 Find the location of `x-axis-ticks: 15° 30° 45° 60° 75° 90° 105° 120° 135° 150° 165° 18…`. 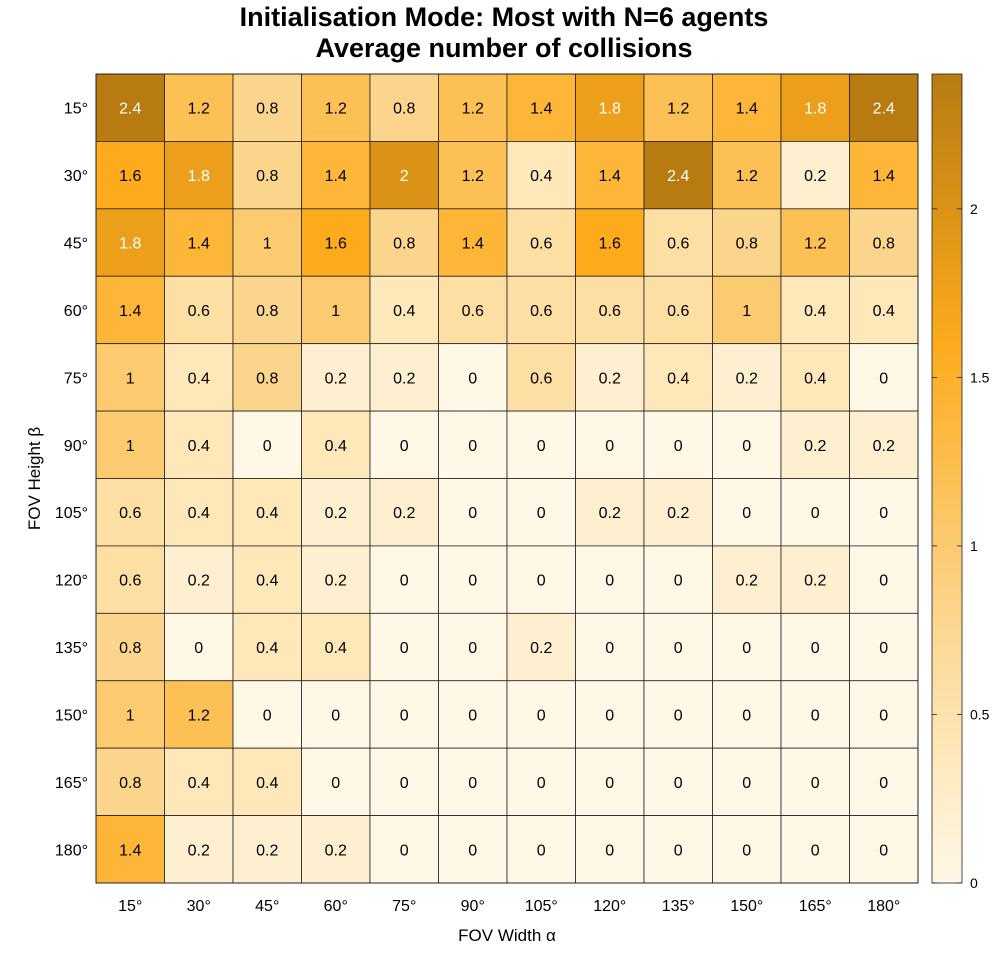

x-axis-ticks: 15° 30° 45° 60° 75° 90° 105° 120° 135° 150° 165° 18… is located at coordinates (509, 906).